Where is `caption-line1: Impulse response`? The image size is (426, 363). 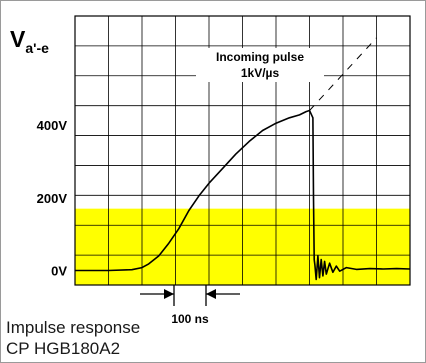 caption-line1: Impulse response is located at coordinates (73, 327).